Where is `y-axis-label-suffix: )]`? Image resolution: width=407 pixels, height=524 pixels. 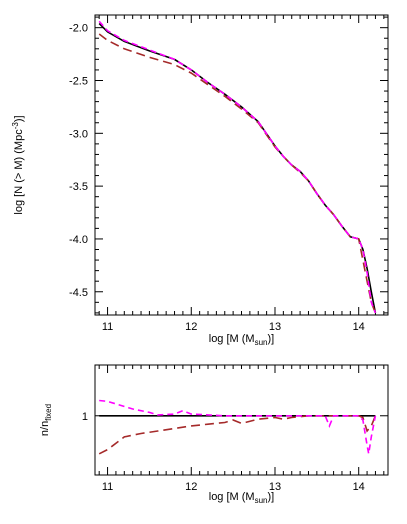
y-axis-label-suffix: )] is located at coordinates (19, 118).